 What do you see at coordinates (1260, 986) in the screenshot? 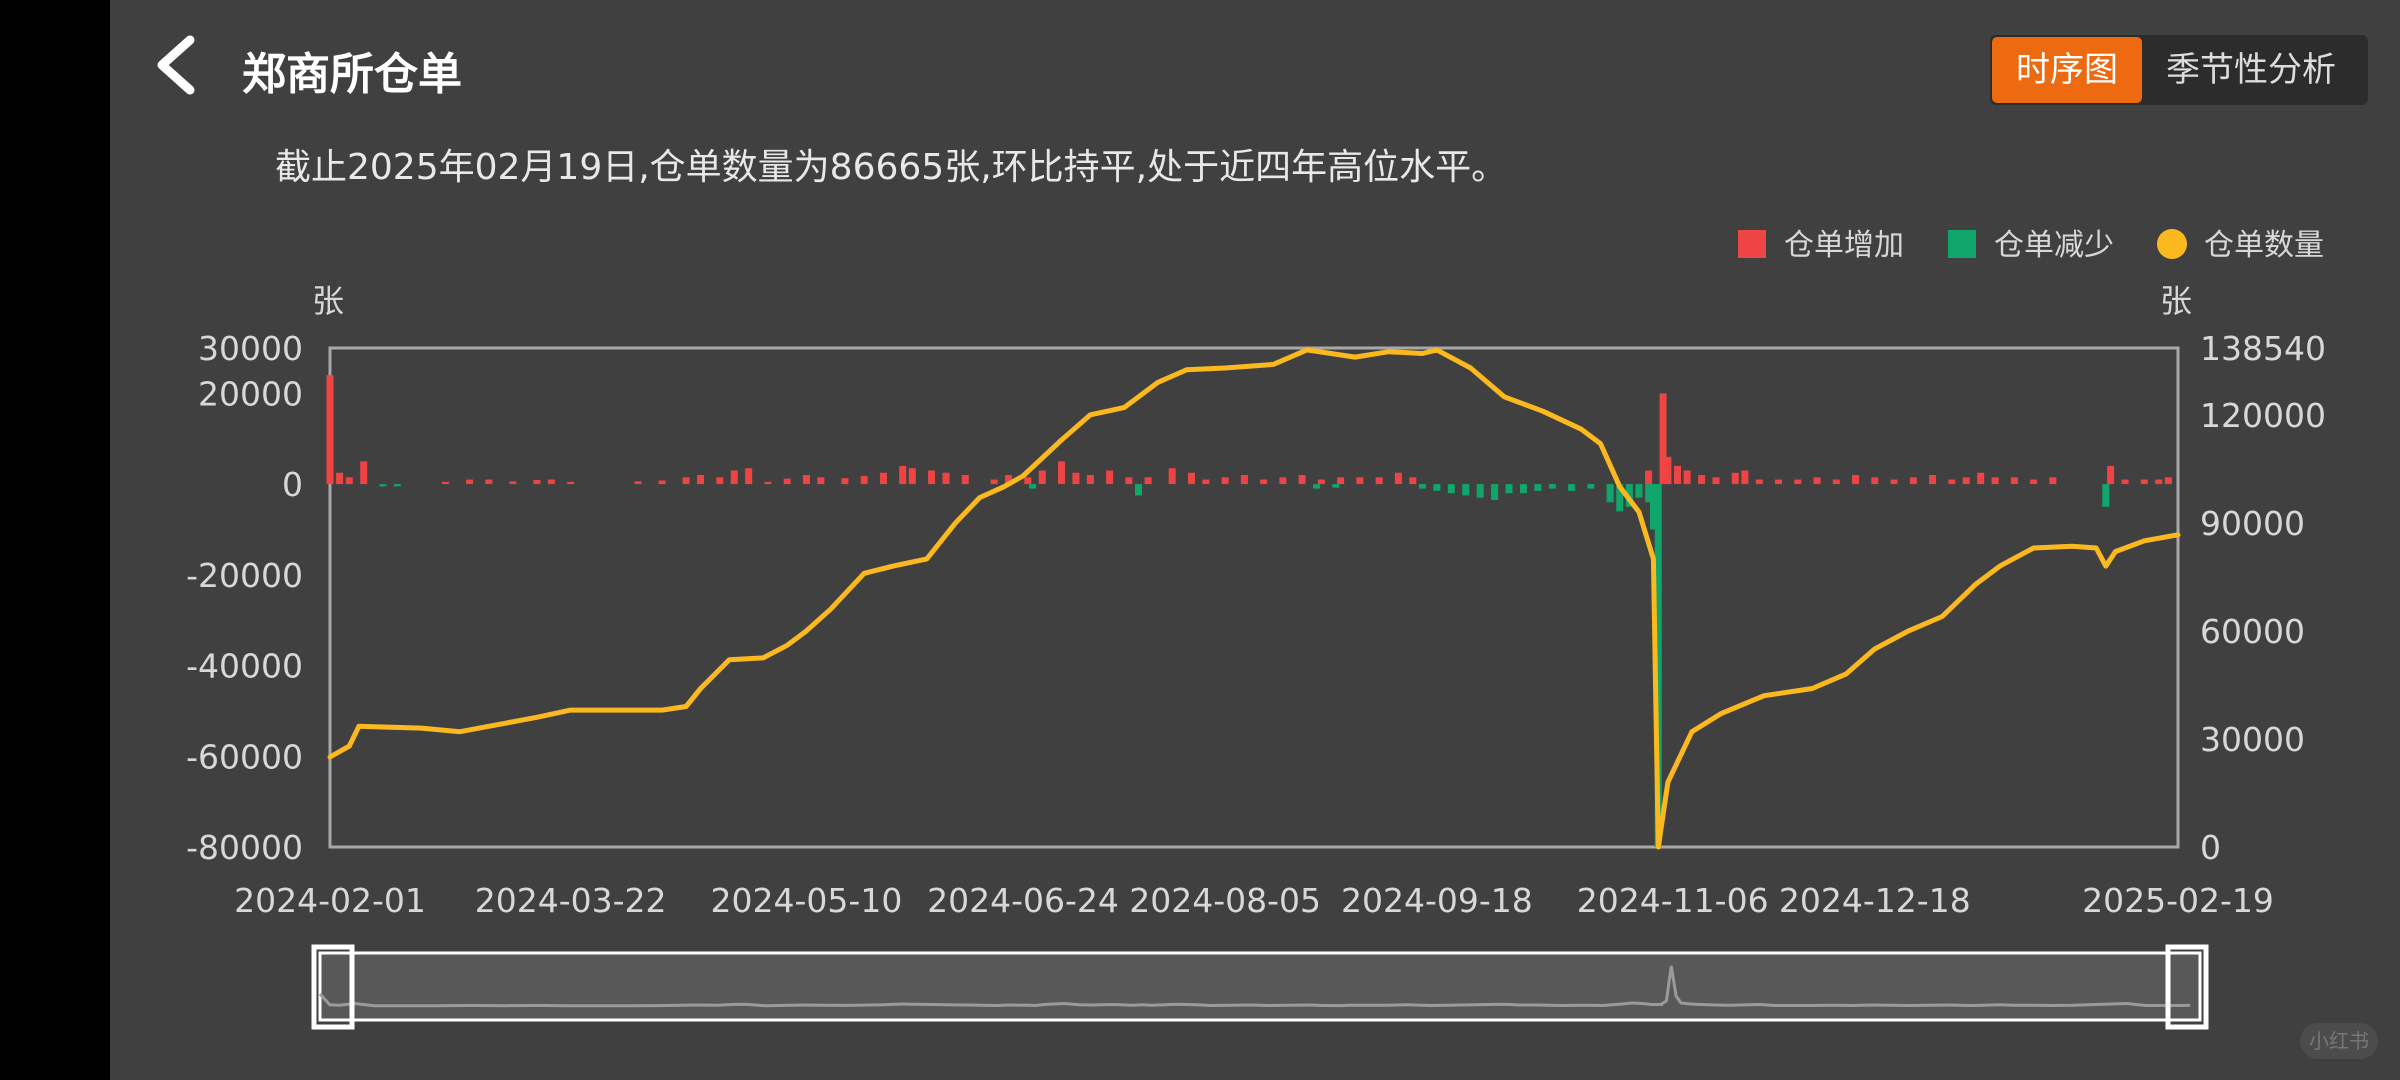
I see `zoom-slider-track` at bounding box center [1260, 986].